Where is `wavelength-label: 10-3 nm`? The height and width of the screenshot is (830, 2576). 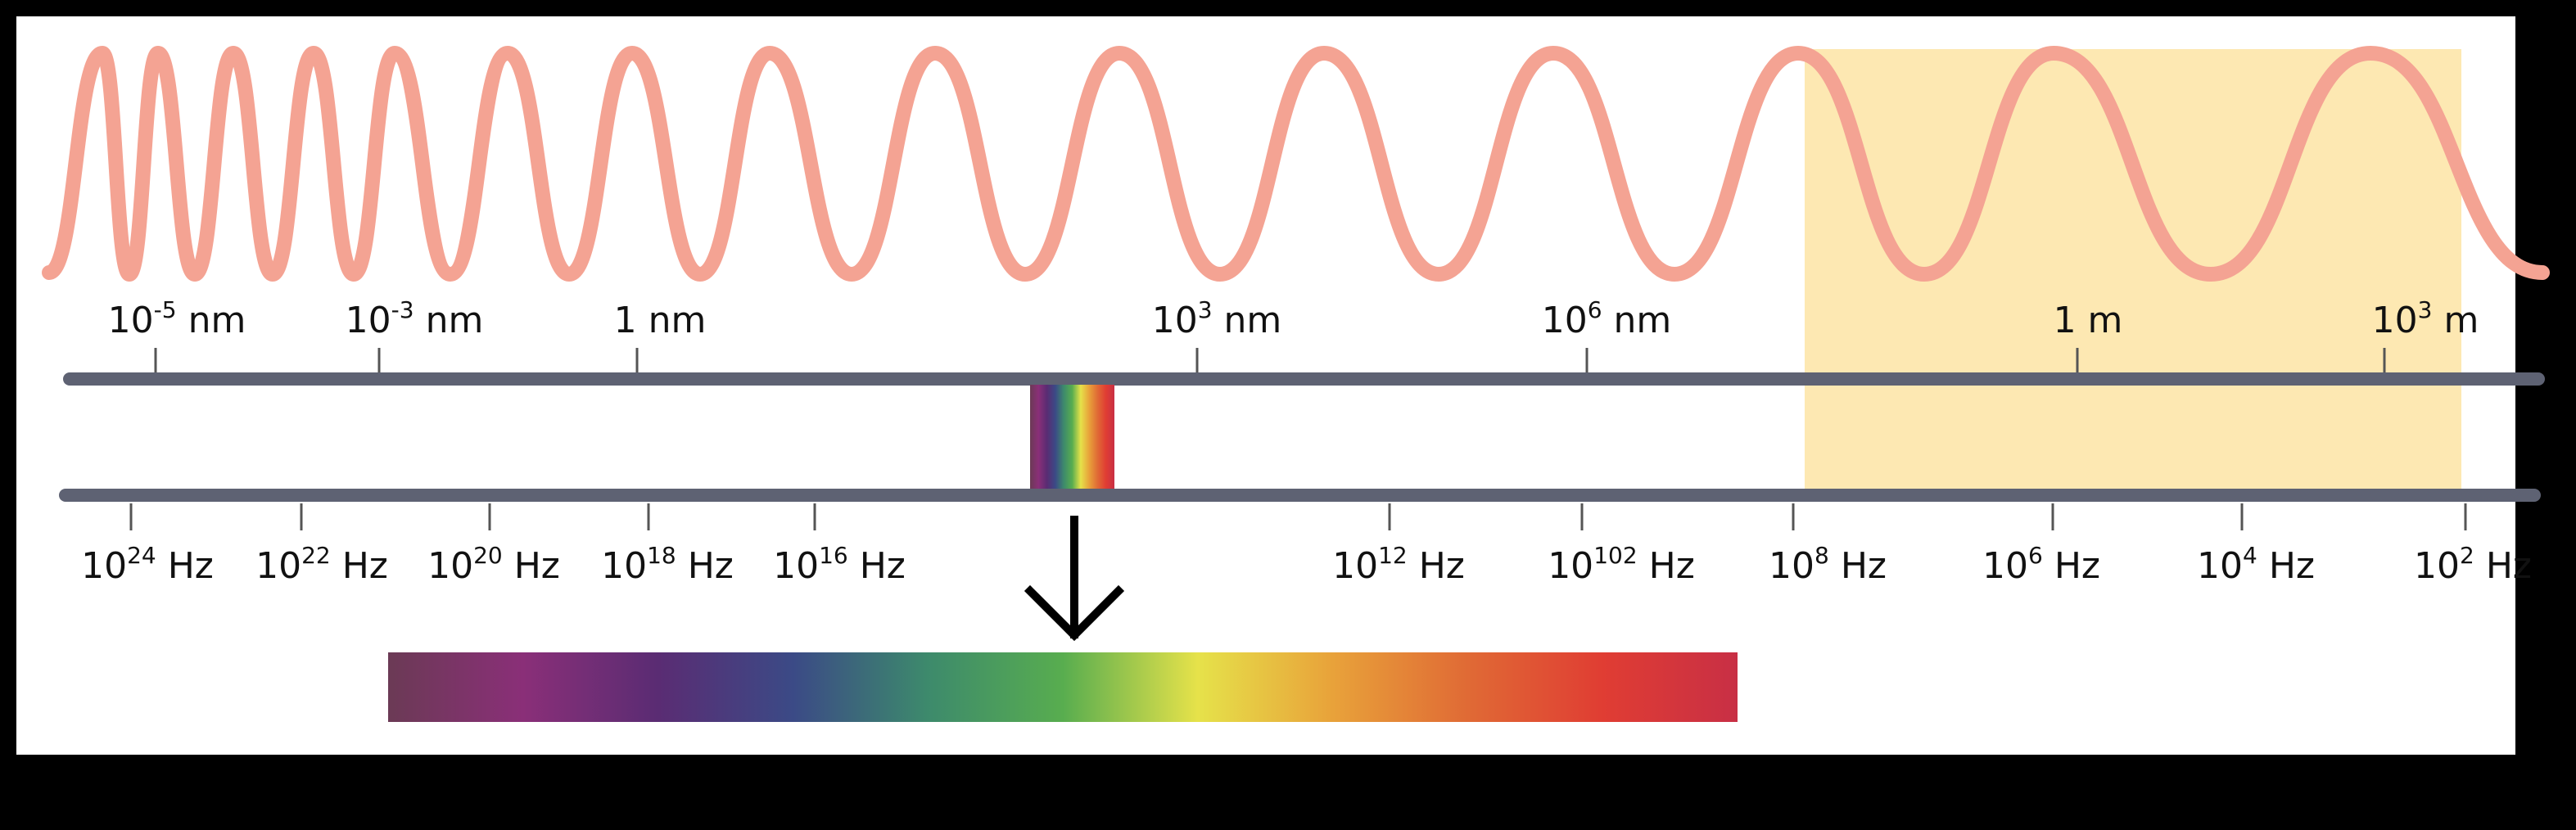
wavelength-label: 10-3 nm is located at coordinates (415, 318).